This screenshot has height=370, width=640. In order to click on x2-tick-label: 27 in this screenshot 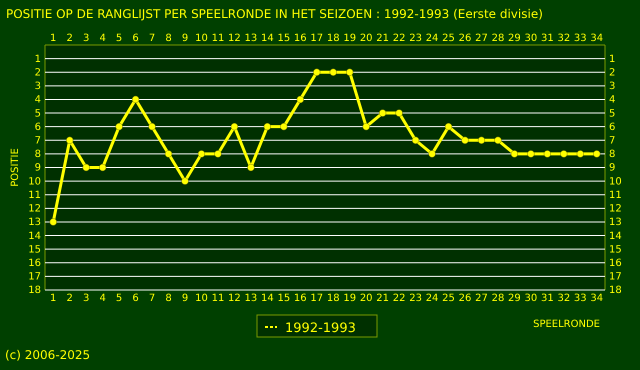, I will do `click(481, 298)`.